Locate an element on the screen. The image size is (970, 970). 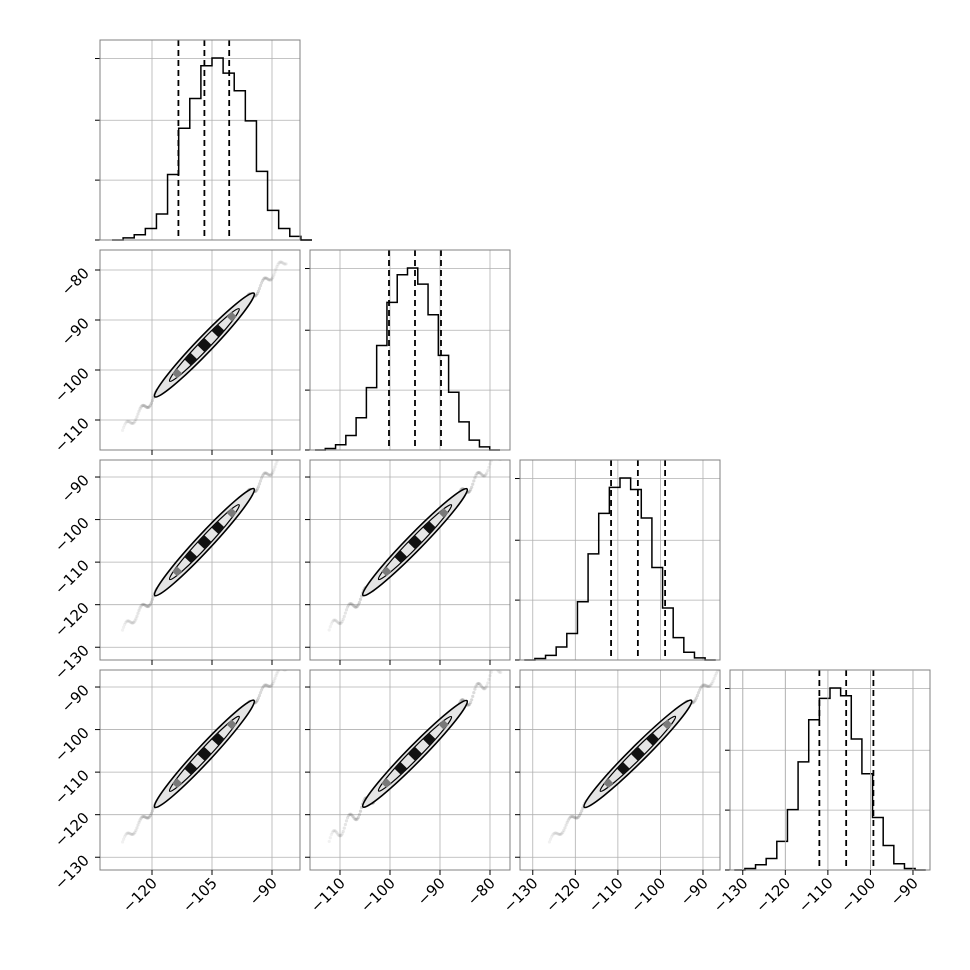
x-tick-label: −105 is located at coordinates (200, 895).